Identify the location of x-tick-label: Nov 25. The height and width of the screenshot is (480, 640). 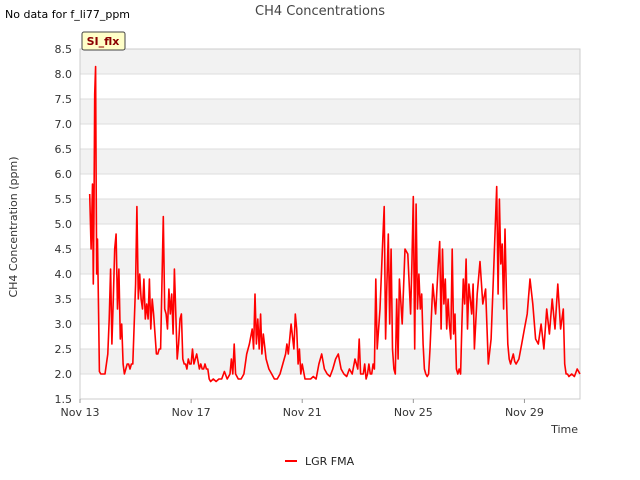
(413, 412).